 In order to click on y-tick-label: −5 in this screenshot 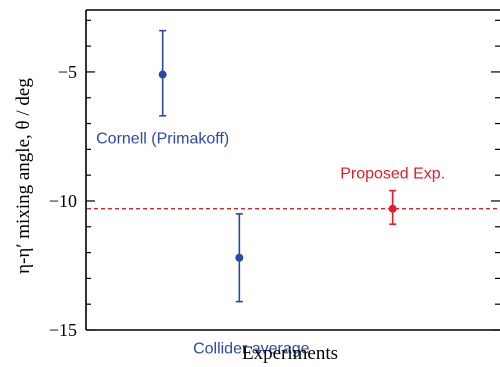, I will do `click(67, 72)`.